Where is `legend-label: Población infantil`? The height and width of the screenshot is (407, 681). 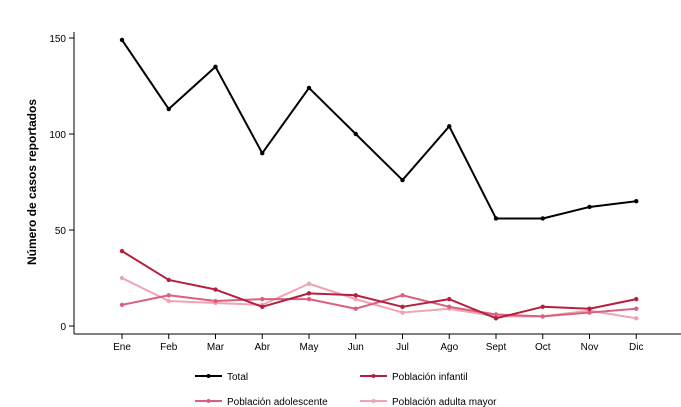
legend-label: Población infantil is located at coordinates (430, 377).